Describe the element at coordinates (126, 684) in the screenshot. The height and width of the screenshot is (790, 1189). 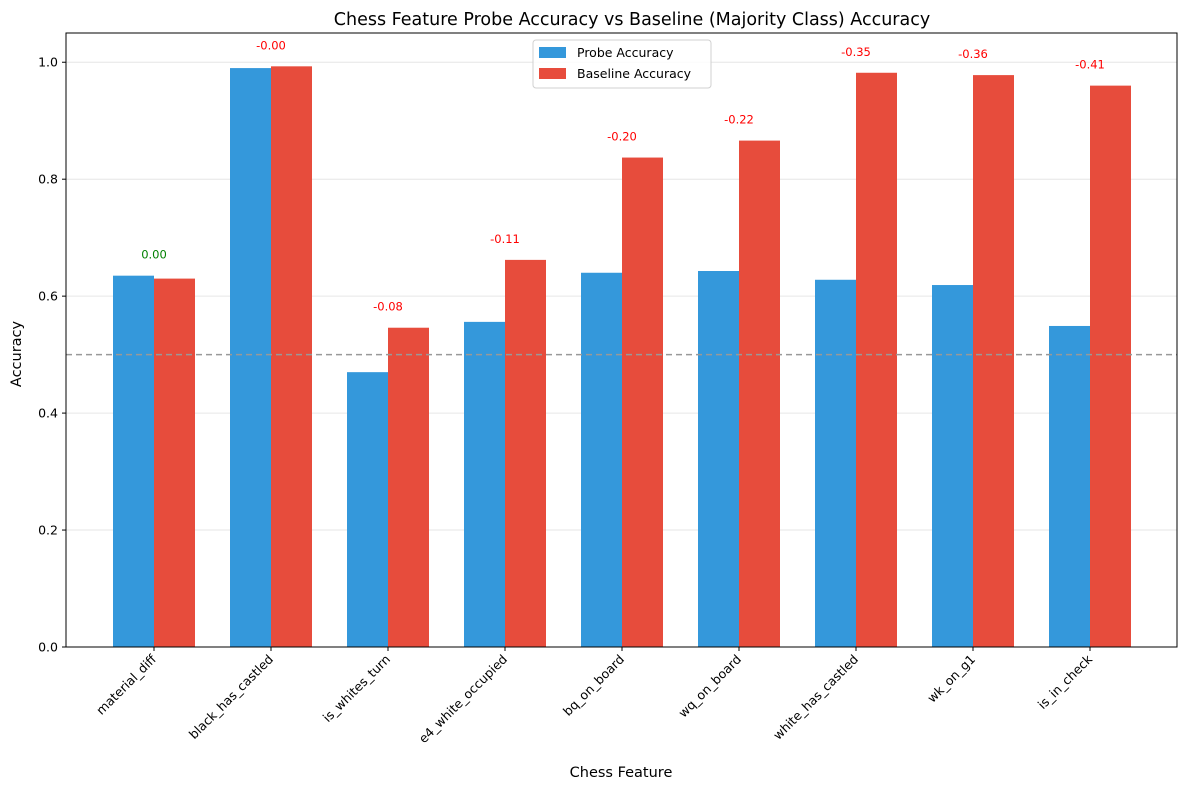
I see `x-tick-label: material_diff` at that location.